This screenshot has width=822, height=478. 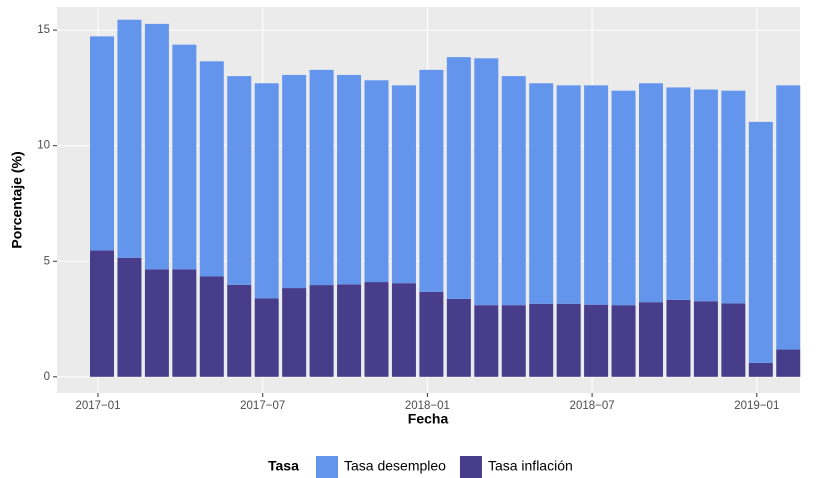 I want to click on legend-label: Tasa inflación, so click(x=530, y=466).